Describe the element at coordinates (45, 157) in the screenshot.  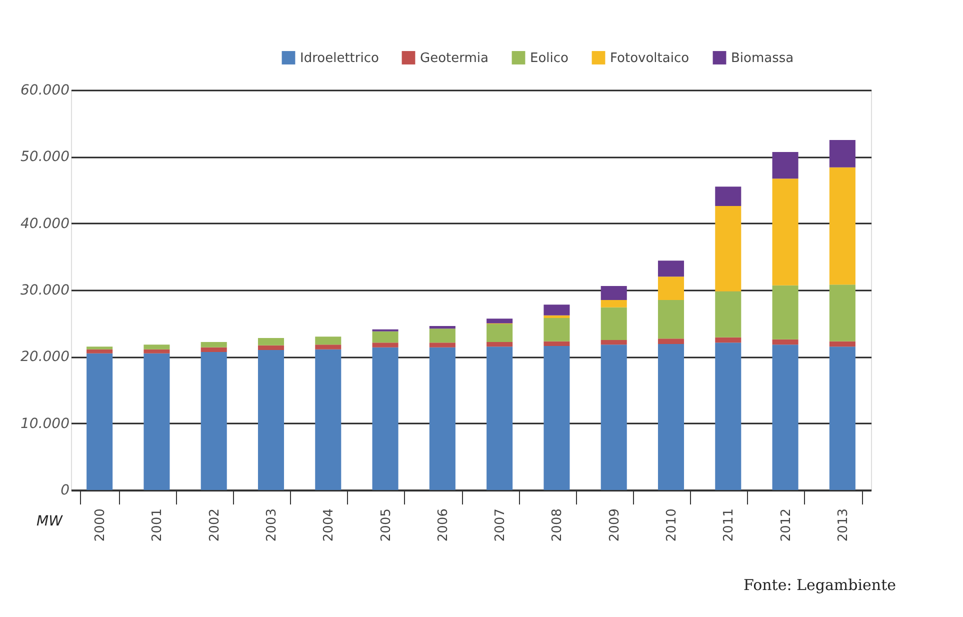
I see `y-tick-label: 50.000` at that location.